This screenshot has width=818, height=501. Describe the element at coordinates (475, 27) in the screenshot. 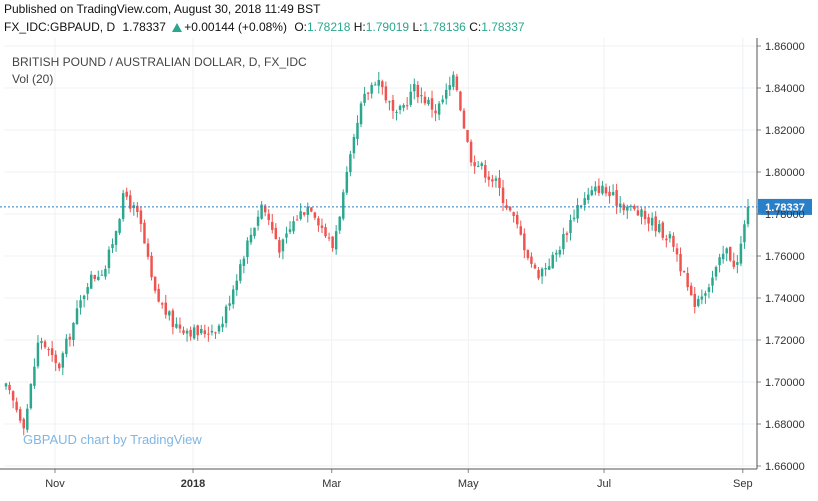

I see `close-label: C:` at that location.